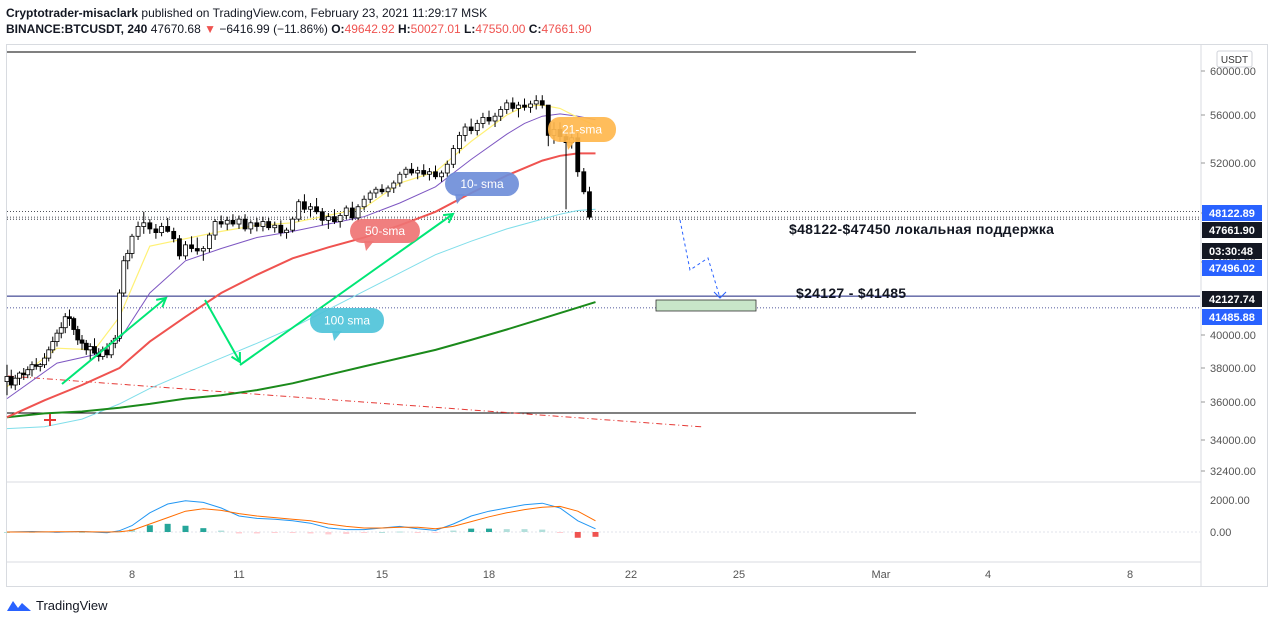  I want to click on price-tick-label: 60000.00, so click(1233, 72).